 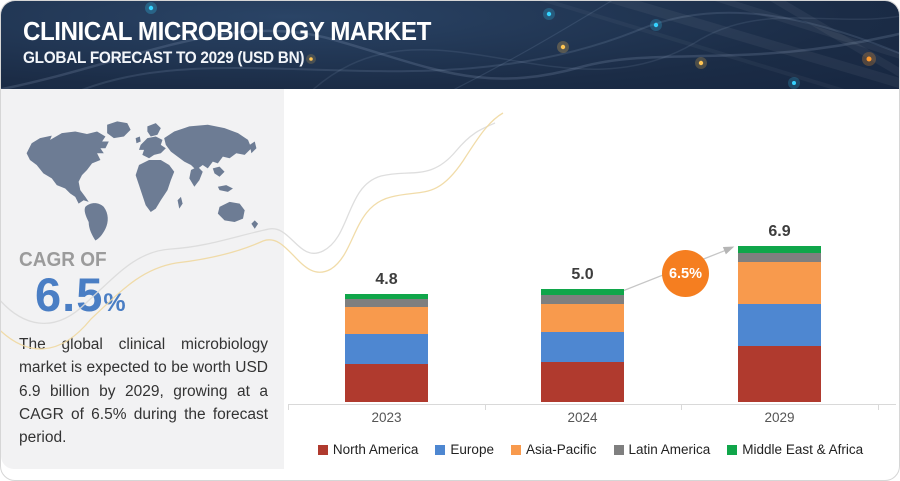 I want to click on cagr-annotation-text: 6.5%, so click(x=685, y=273).